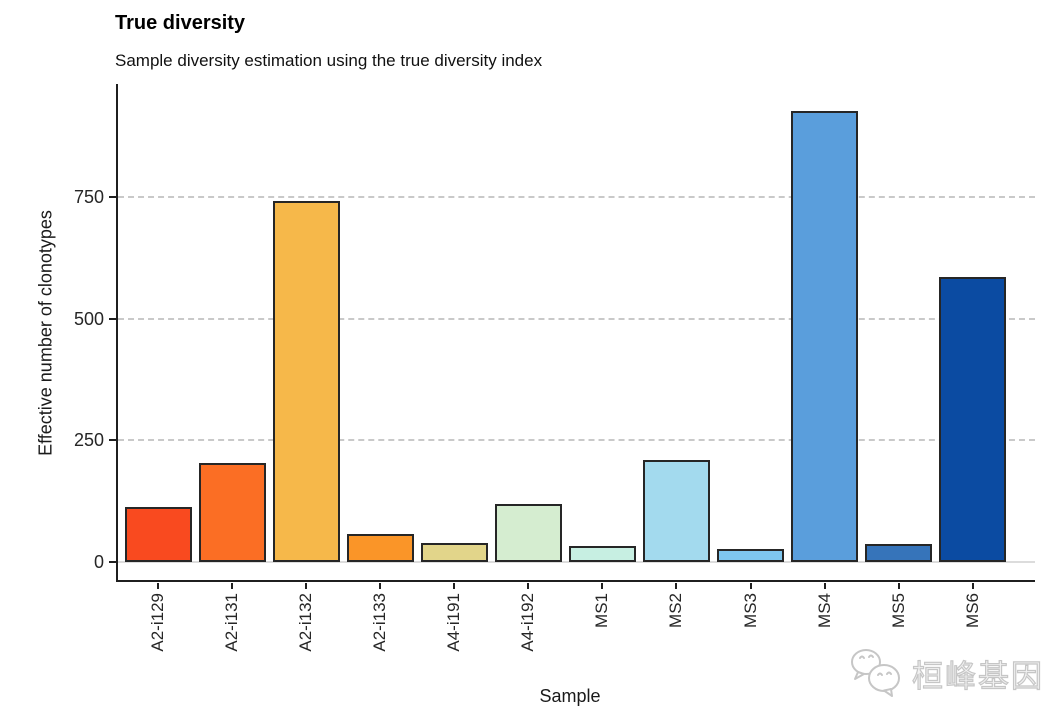 The image size is (1041, 716). Describe the element at coordinates (875, 673) in the screenshot. I see `wechat-icon` at that location.